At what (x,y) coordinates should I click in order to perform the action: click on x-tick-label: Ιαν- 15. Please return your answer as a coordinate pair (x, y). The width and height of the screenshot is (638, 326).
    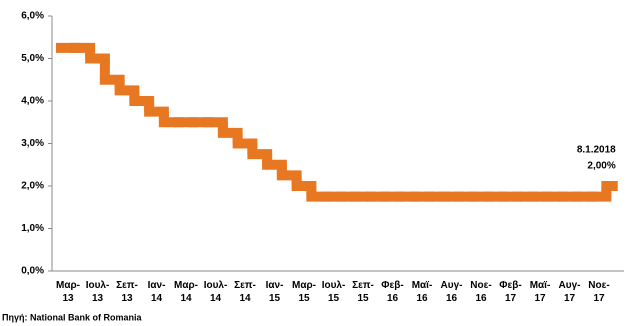
    Looking at the image, I should click on (275, 292).